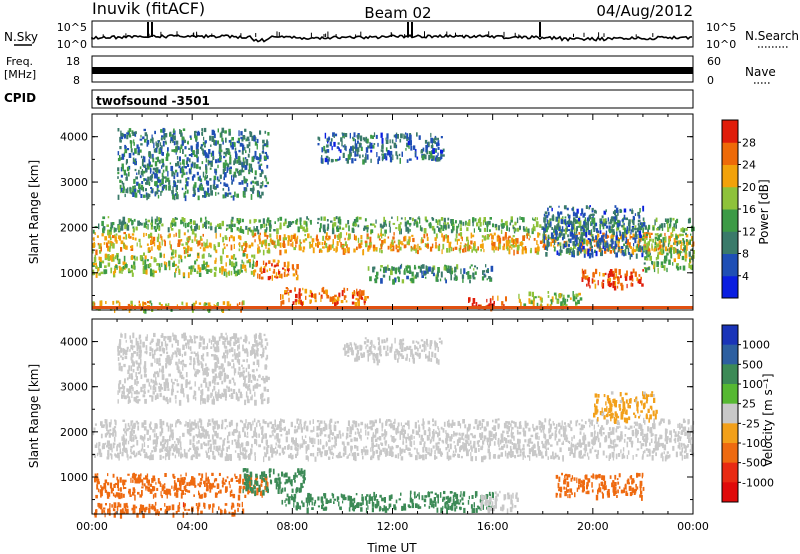 This screenshot has width=800, height=554. What do you see at coordinates (182, 303) in the screenshot?
I see `data-cell-r9` at bounding box center [182, 303].